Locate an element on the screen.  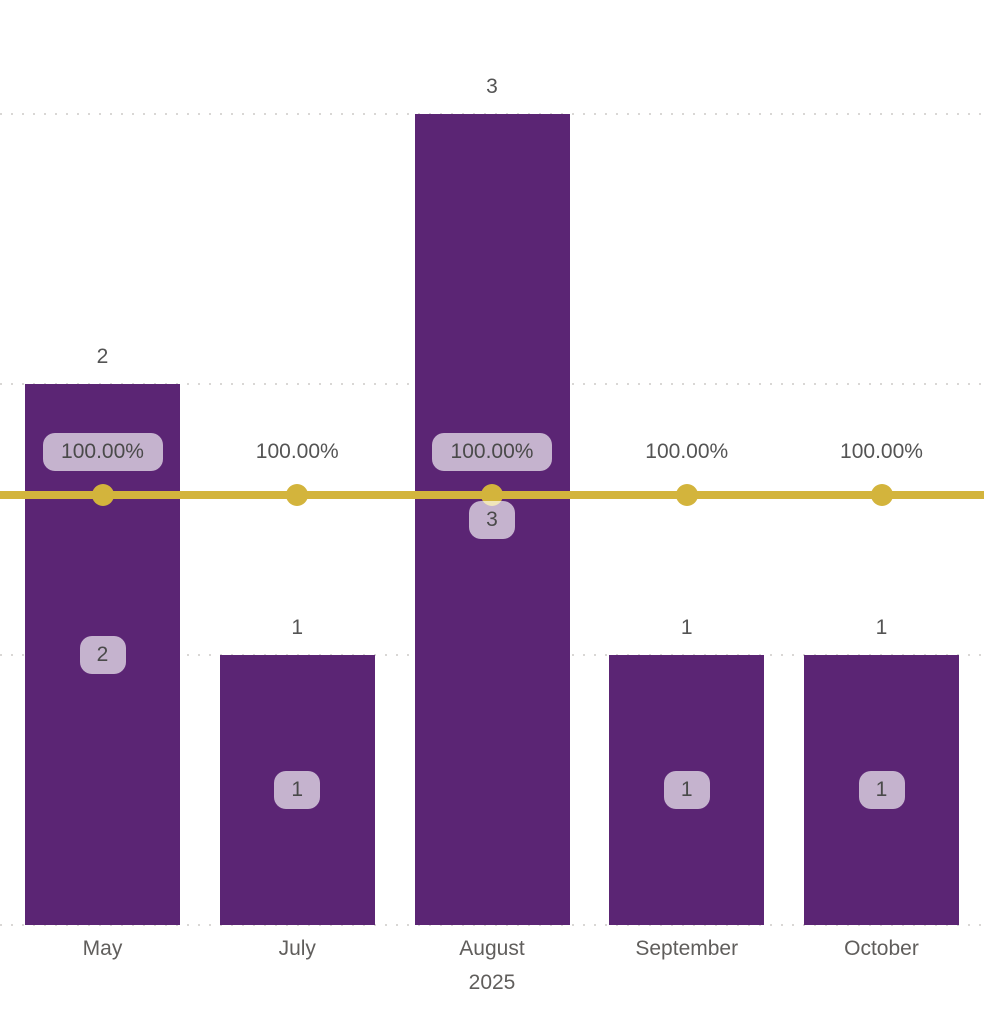
x-tick-october: October is located at coordinates (882, 949).